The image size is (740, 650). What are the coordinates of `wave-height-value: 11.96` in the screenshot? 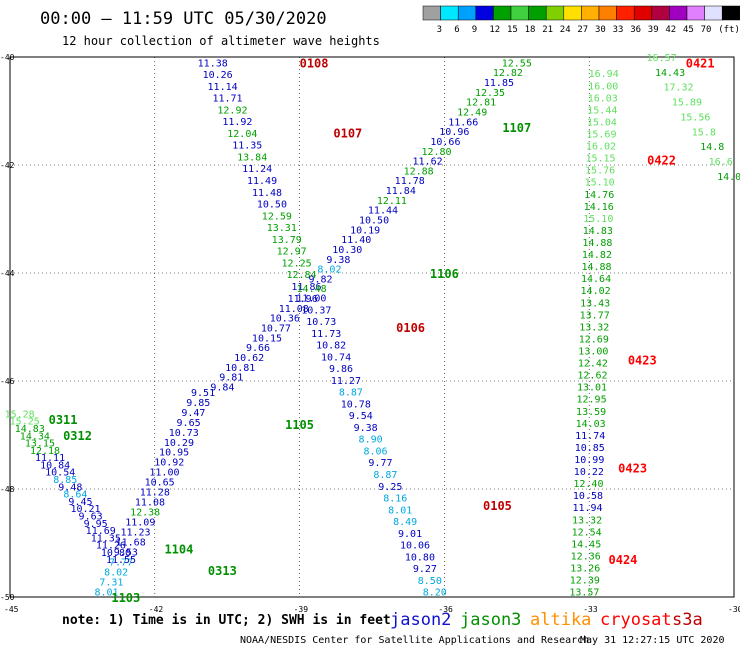 It's located at (303, 299).